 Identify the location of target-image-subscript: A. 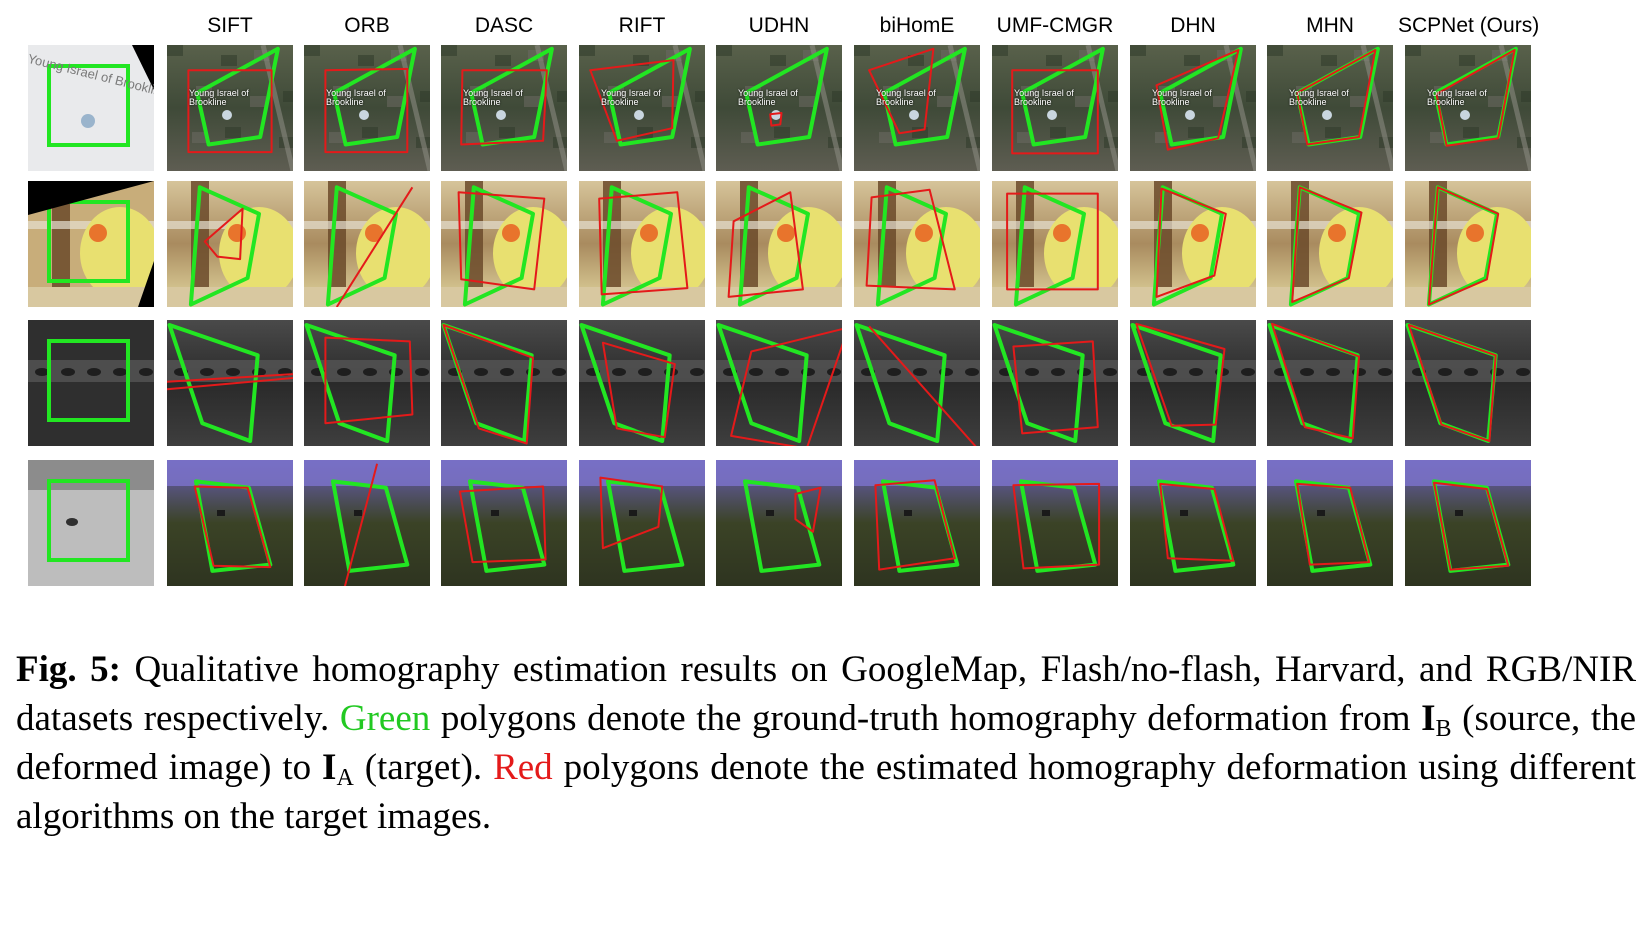
(345, 778).